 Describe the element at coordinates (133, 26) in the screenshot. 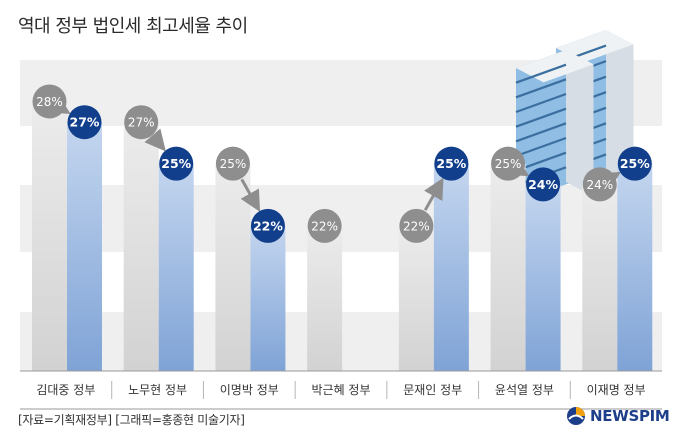

I see `chart-title: 역대 정부 법인세 최고세율 추이` at that location.